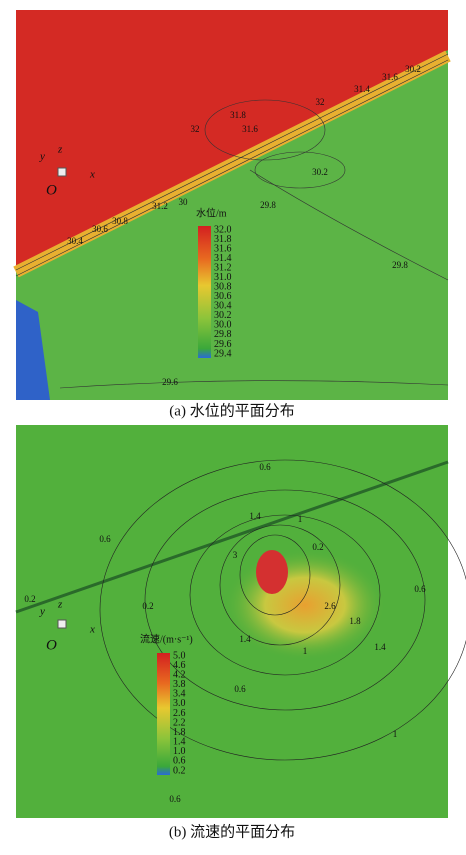  What do you see at coordinates (223, 325) in the screenshot?
I see `legend-label: 30.0` at bounding box center [223, 325].